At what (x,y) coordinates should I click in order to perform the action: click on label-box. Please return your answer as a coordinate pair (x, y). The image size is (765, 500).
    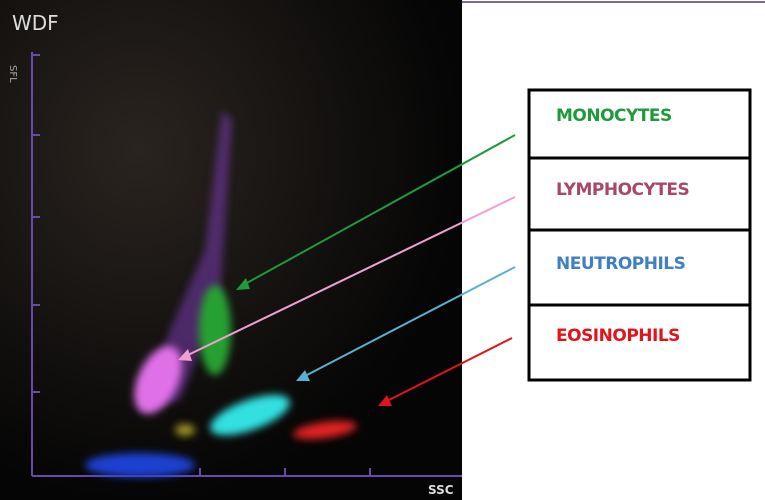
    Looking at the image, I should click on (639, 342).